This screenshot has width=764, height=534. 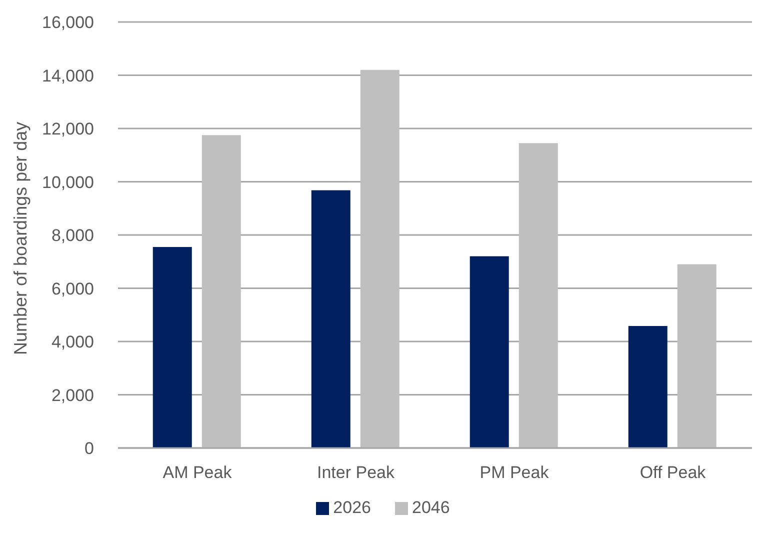 I want to click on legend-label: 2046, so click(x=431, y=507).